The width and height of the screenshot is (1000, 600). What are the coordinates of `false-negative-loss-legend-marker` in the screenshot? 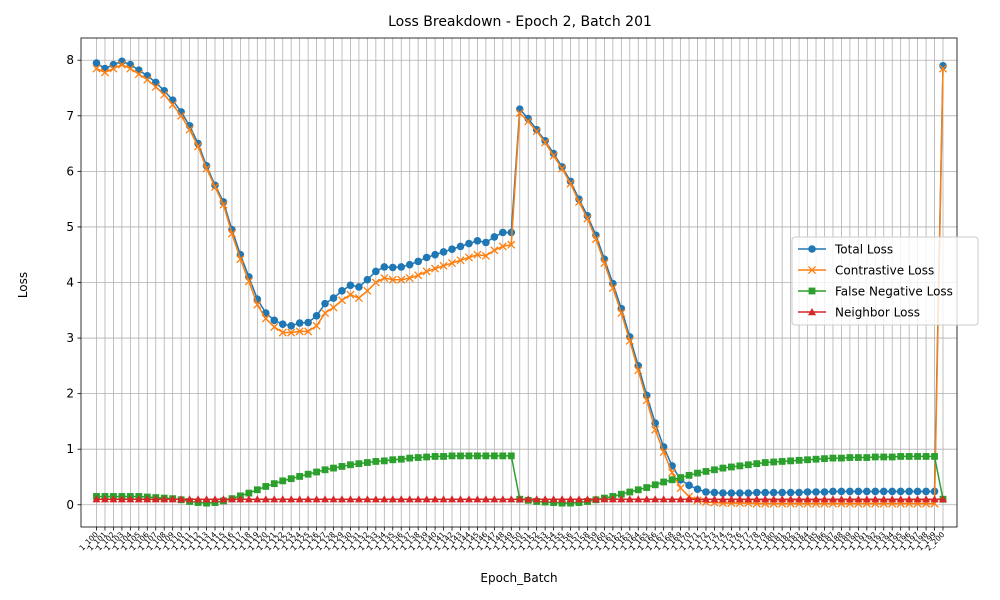 It's located at (812, 291).